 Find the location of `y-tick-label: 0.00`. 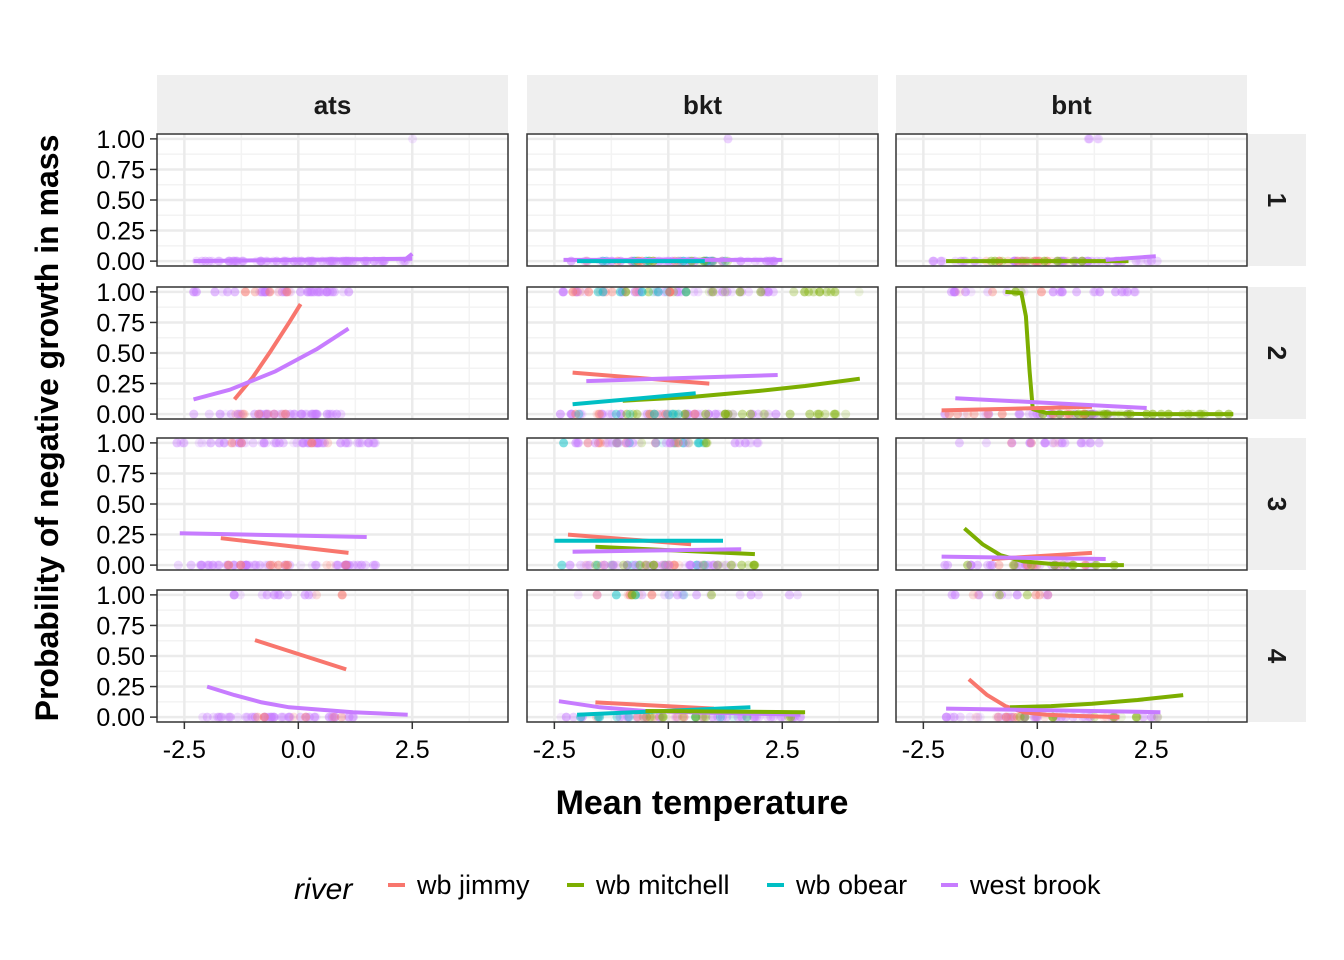

y-tick-label: 0.00 is located at coordinates (120, 262).